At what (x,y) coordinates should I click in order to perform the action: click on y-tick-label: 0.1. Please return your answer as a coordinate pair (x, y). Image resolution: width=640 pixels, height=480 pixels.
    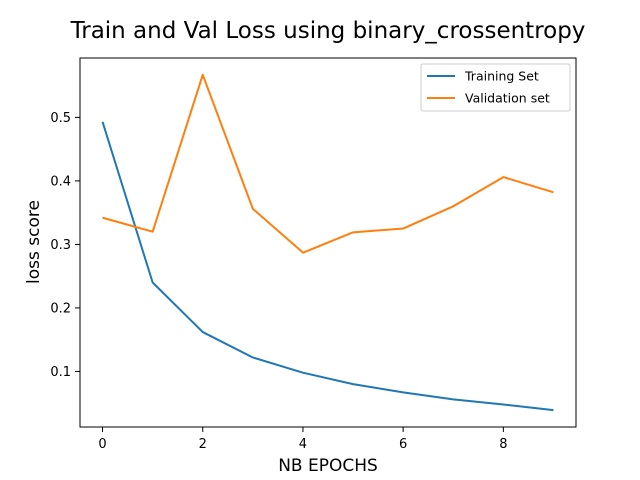
    Looking at the image, I should click on (60, 372).